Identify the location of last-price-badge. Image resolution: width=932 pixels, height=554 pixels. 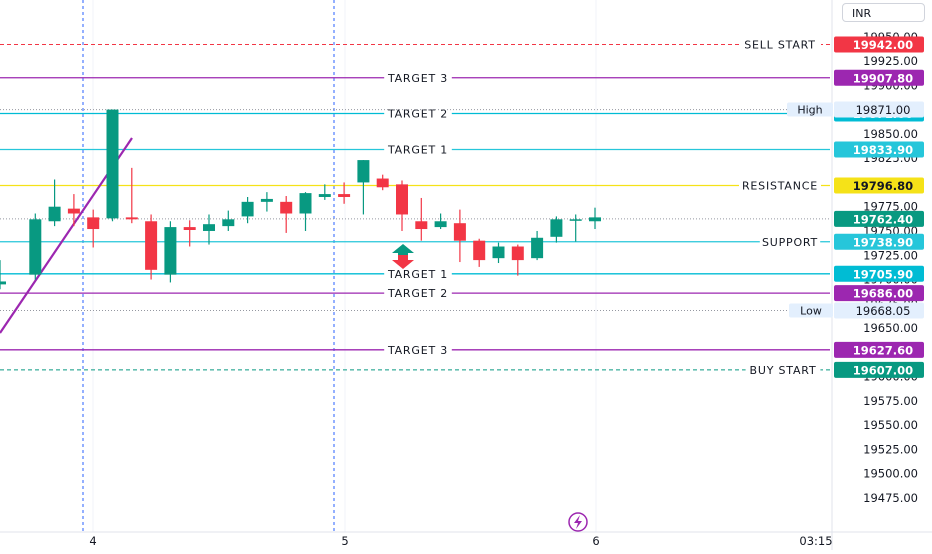
(879, 218).